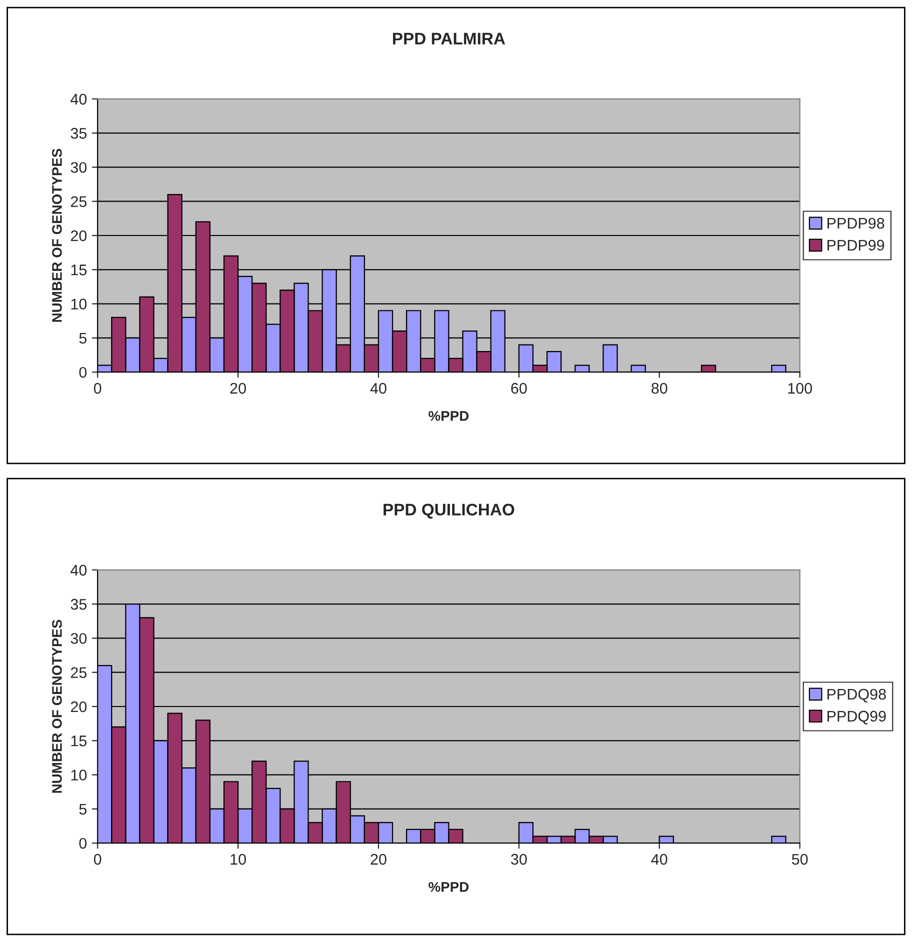  What do you see at coordinates (856, 223) in the screenshot?
I see `legend-label: PPDP98` at bounding box center [856, 223].